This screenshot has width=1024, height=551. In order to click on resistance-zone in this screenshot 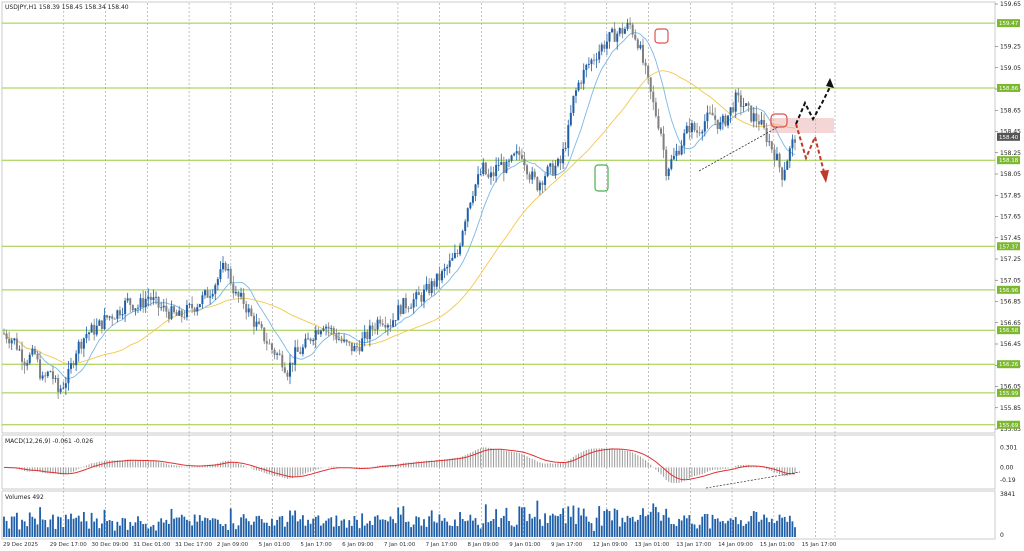, I will do `click(802, 125)`.